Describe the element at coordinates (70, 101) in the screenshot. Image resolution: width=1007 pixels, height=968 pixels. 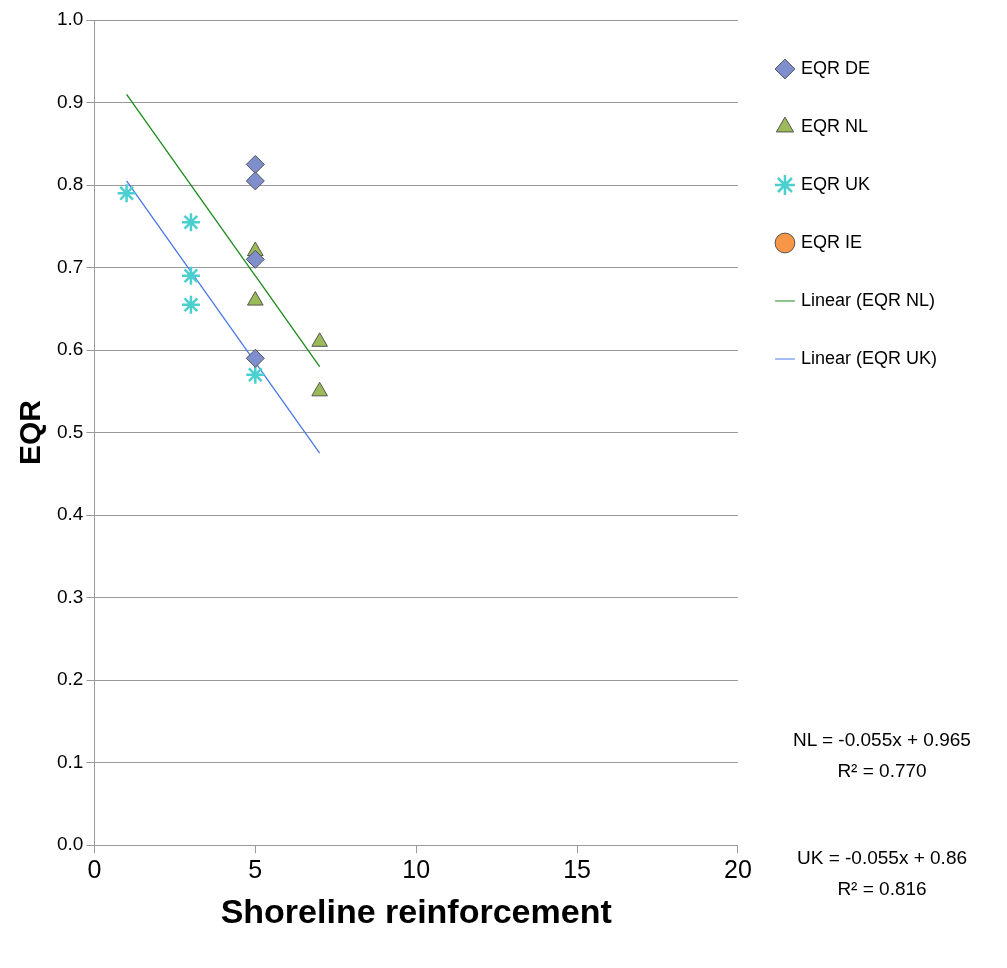
I see `y-tick-label: 0.9` at that location.